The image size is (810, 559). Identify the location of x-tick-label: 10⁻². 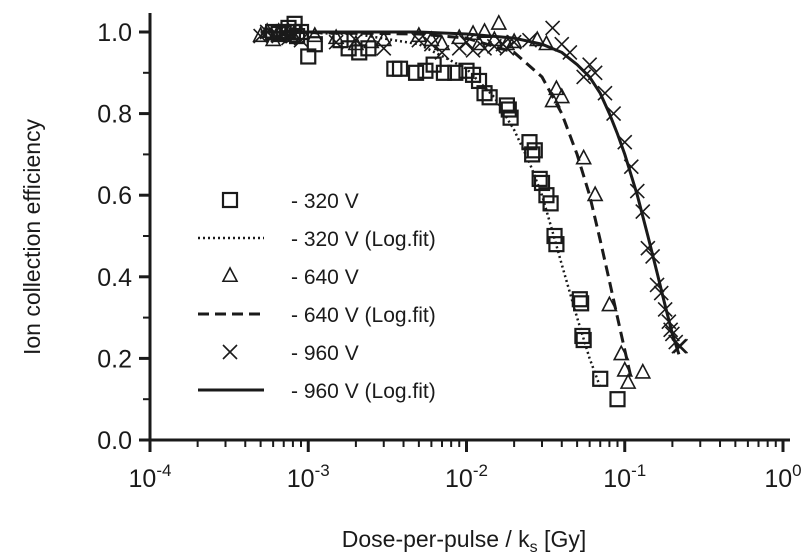
(466, 477).